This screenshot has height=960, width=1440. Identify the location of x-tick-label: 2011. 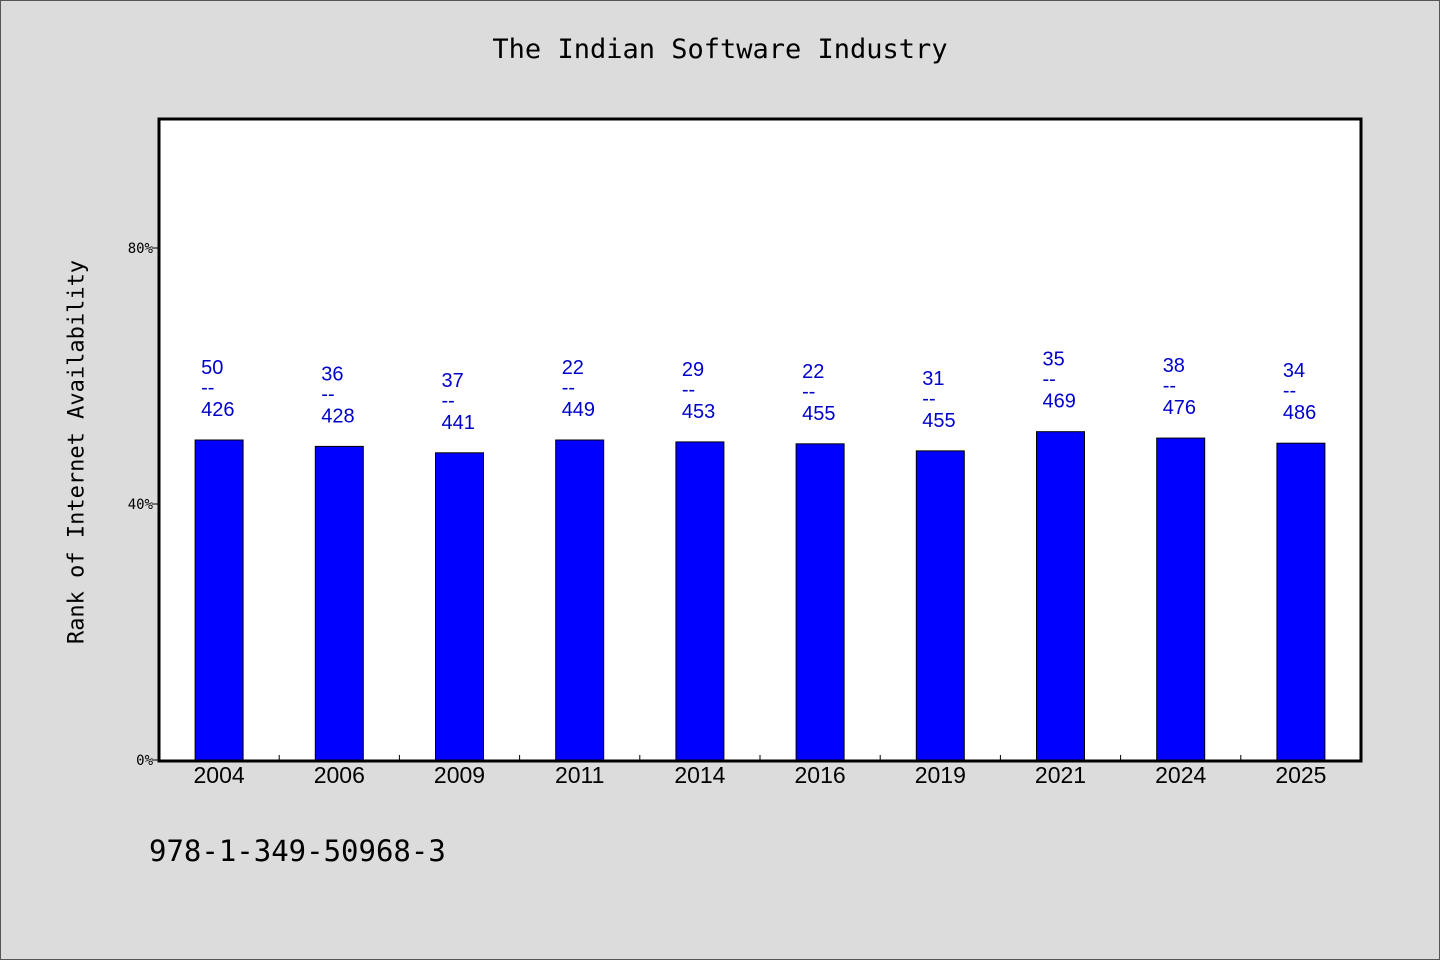
(579, 775).